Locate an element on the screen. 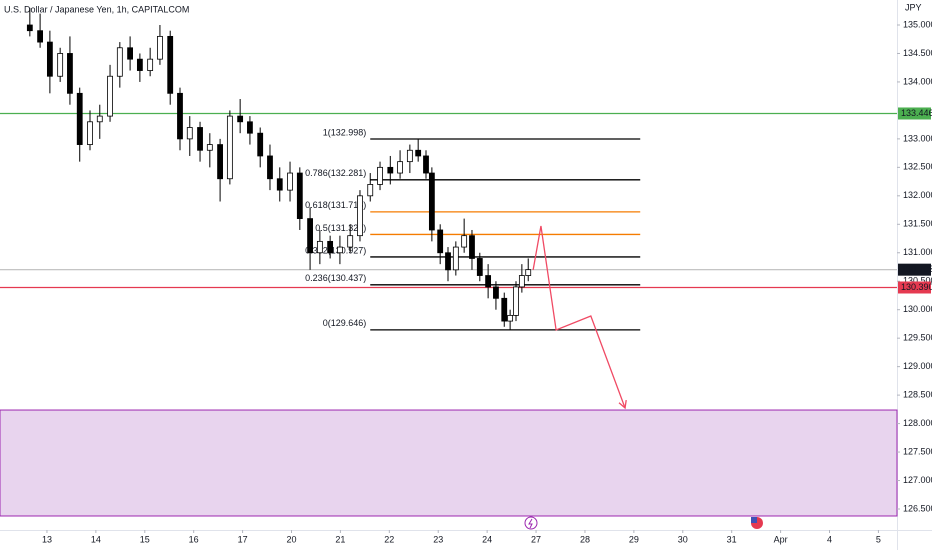 The width and height of the screenshot is (932, 550). projection-arrowhead is located at coordinates (622, 404).